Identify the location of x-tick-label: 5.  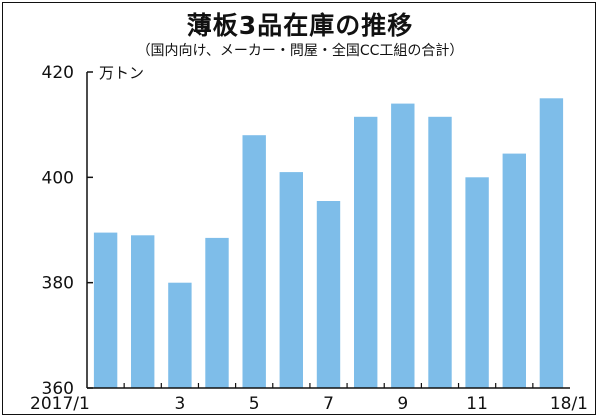
(254, 404).